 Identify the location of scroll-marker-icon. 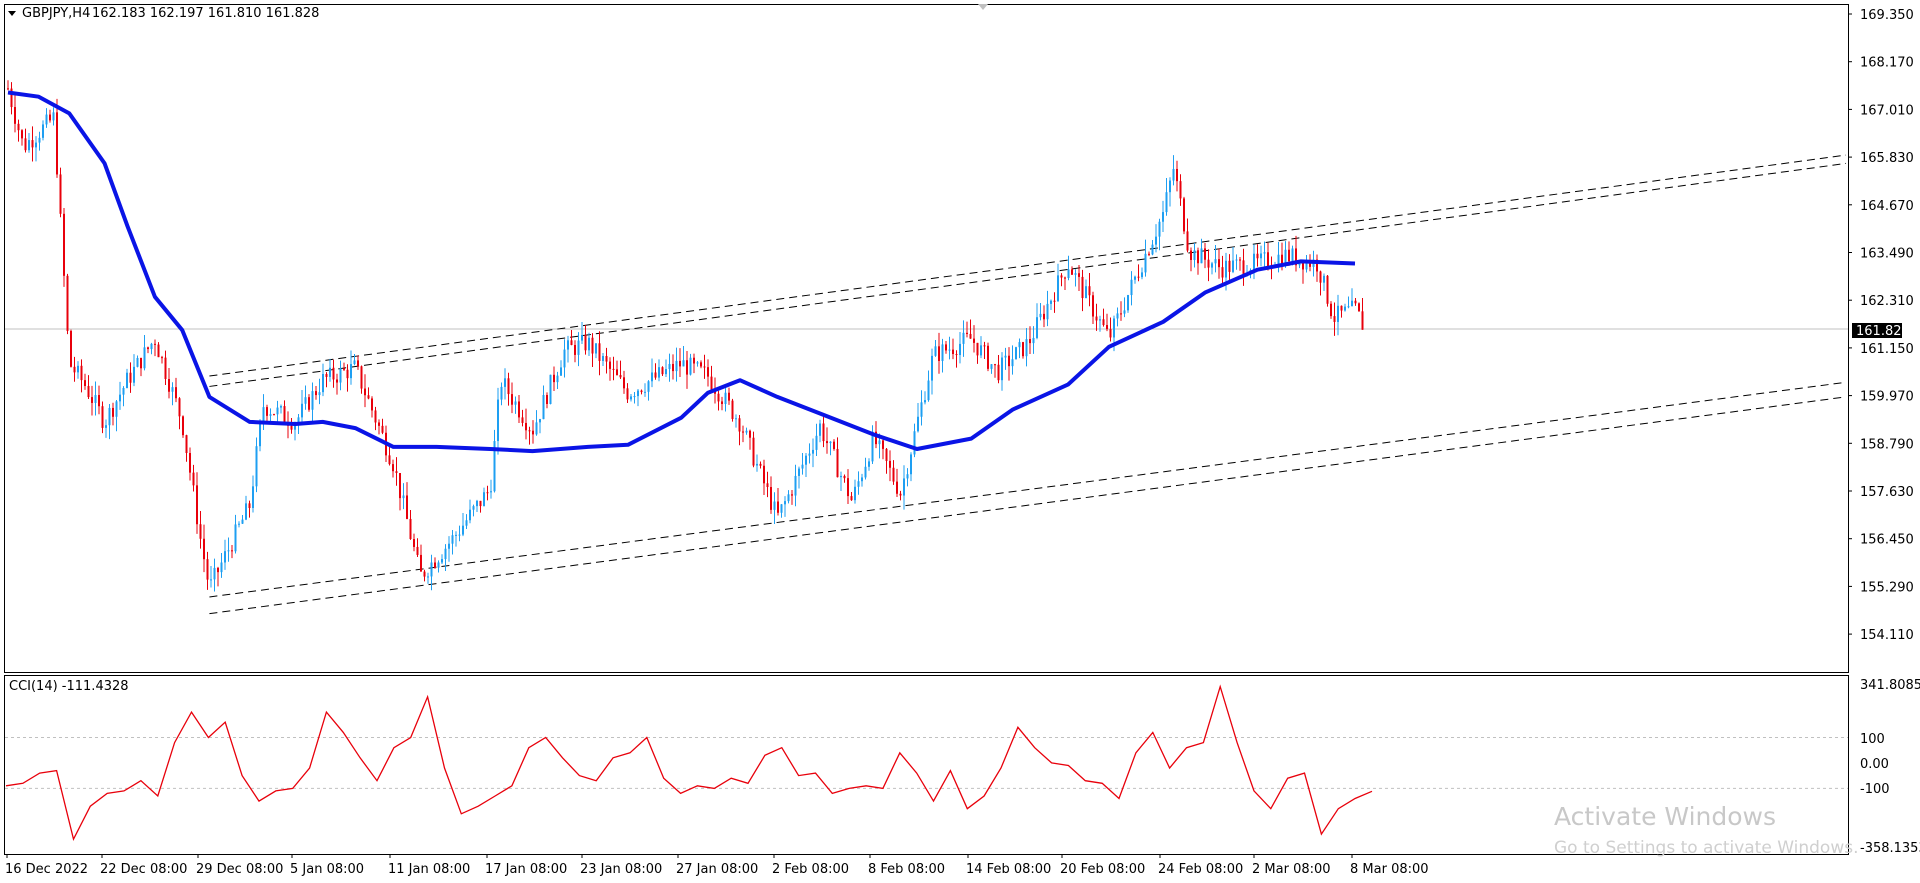
(983, 7).